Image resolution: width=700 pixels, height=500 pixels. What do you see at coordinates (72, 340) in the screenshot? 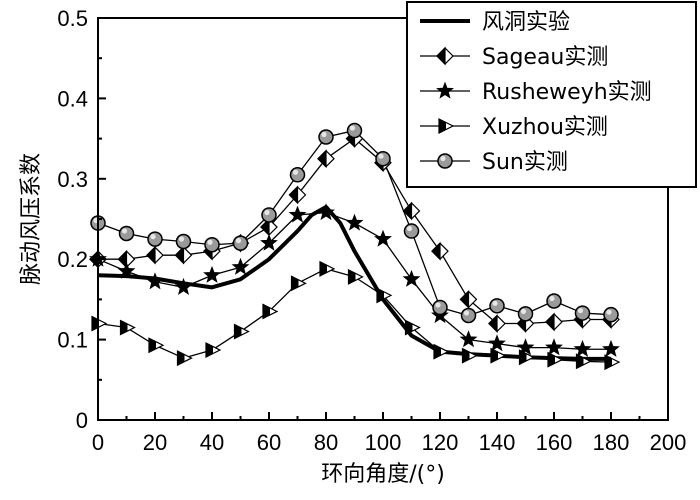
I see `y-tick-label: 0.1` at bounding box center [72, 340].